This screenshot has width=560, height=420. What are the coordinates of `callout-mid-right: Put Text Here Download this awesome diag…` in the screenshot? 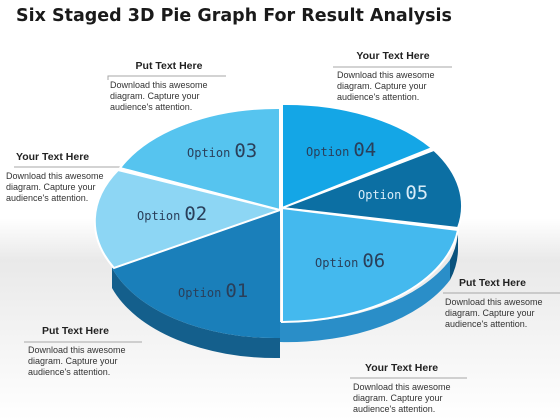 It's located at (501, 303).